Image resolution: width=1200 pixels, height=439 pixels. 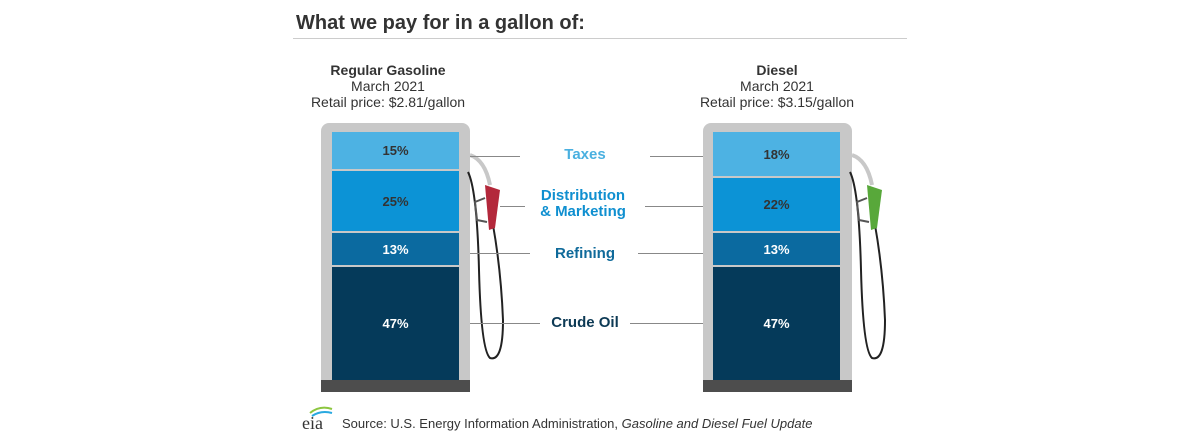 What do you see at coordinates (666, 323) in the screenshot?
I see `crude-leader-right` at bounding box center [666, 323].